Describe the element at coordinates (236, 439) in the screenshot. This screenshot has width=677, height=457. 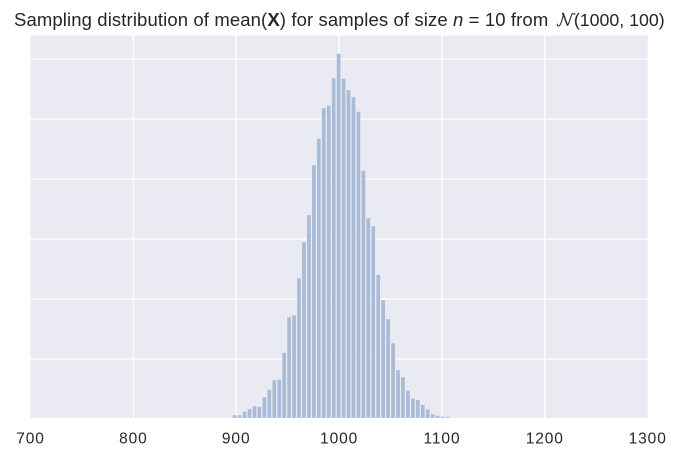
I see `svg-text: 900` at that location.